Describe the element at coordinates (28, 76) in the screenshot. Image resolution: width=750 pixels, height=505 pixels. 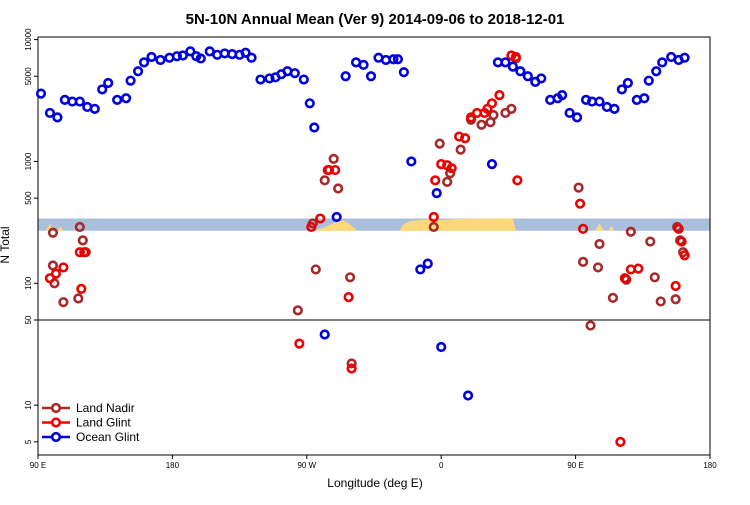
I see `y-tick-label: 5000` at that location.